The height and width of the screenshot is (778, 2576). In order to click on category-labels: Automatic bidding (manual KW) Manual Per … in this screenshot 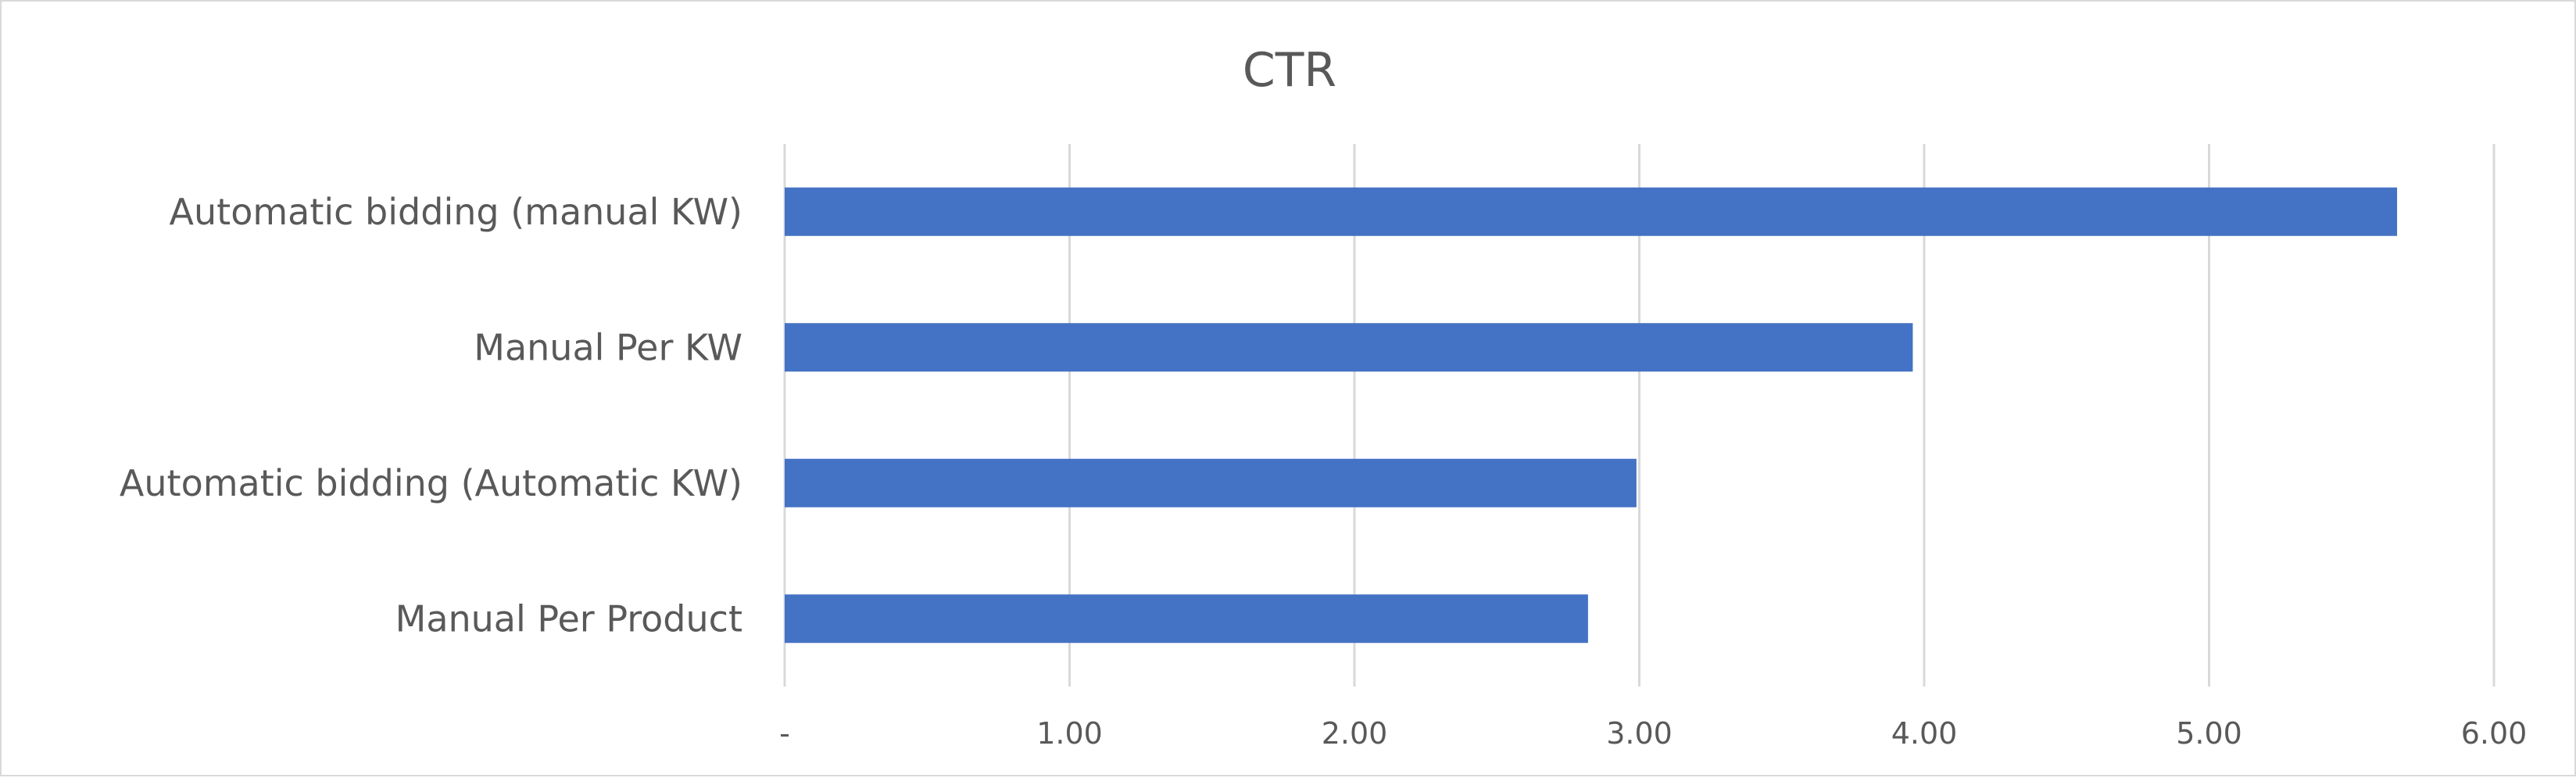, I will do `click(431, 415)`.